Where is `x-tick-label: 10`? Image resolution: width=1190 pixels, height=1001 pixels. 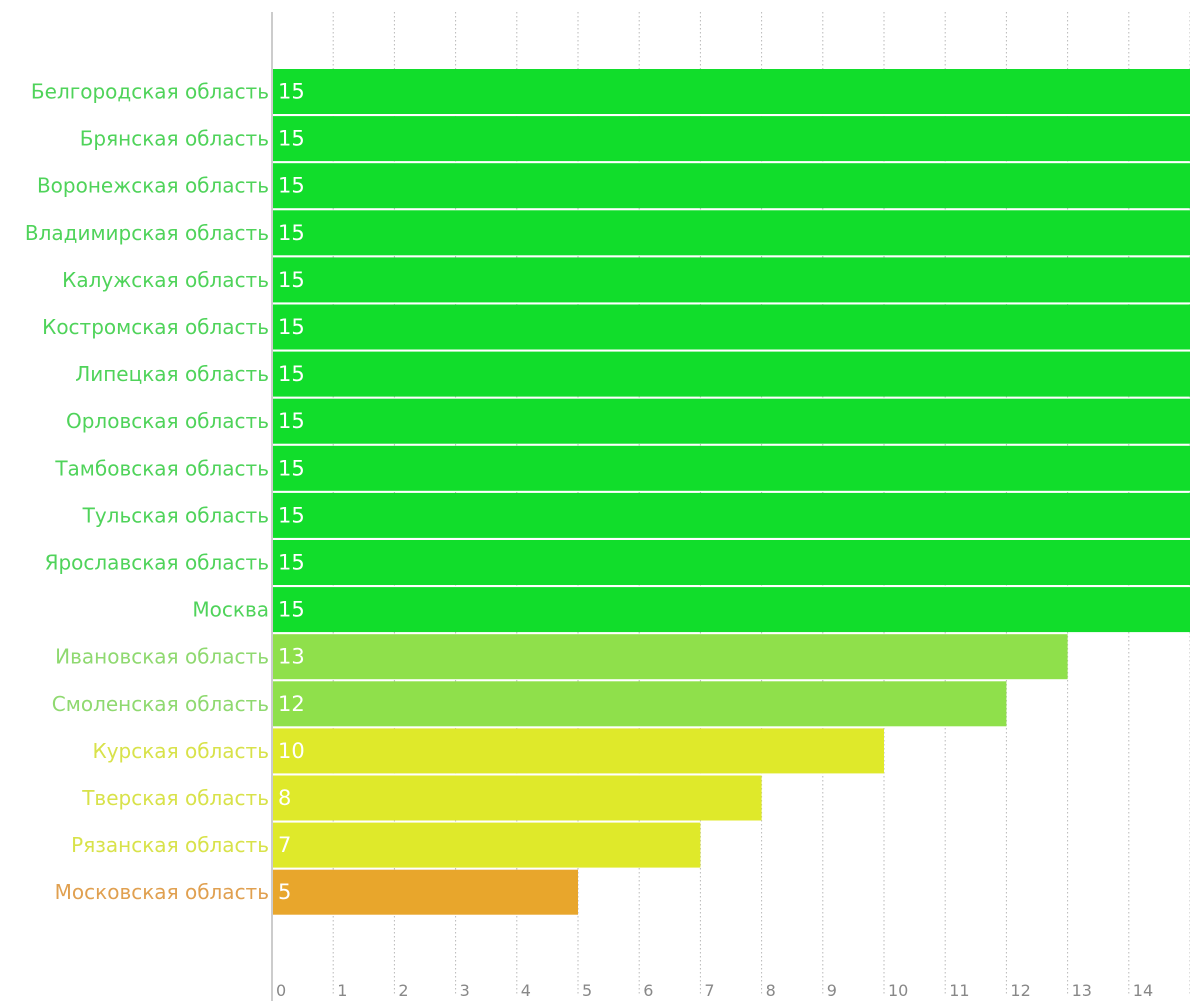
x-tick-label: 10 is located at coordinates (898, 990).